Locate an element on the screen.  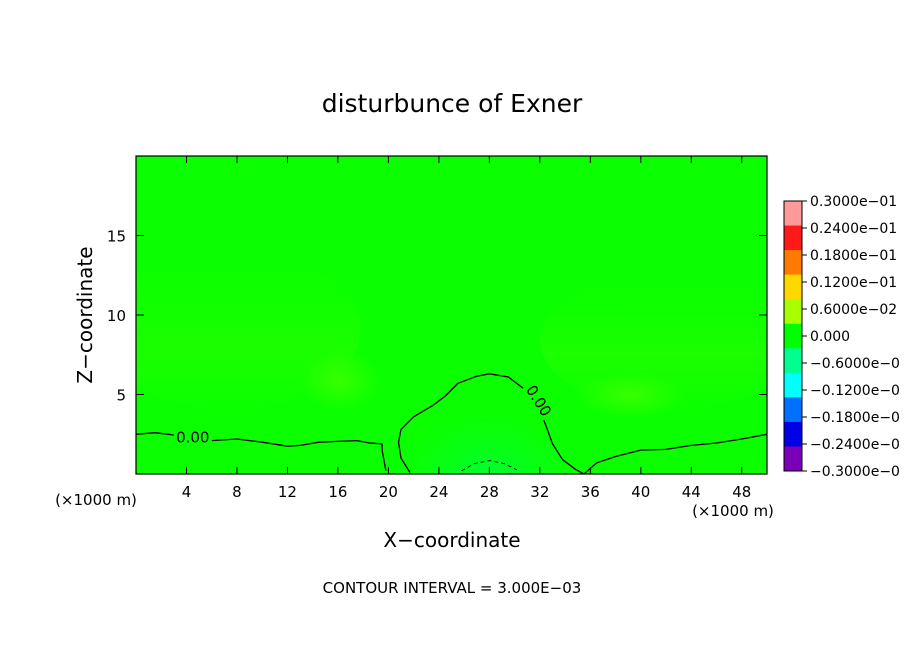
y-tick-label: 10 is located at coordinates (116, 316).